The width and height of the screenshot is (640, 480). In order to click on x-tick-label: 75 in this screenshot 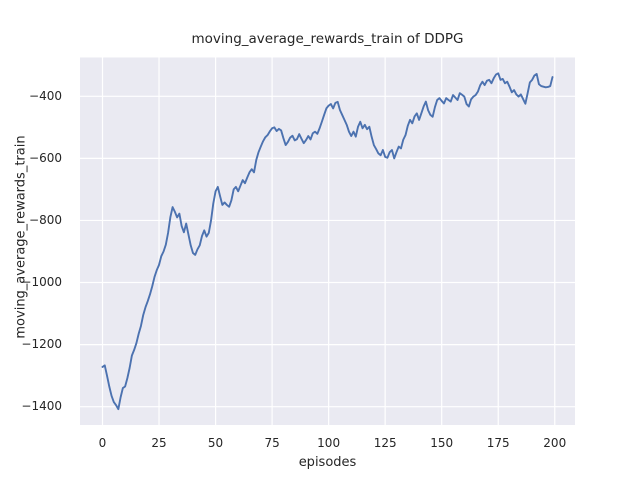, I will do `click(272, 443)`.